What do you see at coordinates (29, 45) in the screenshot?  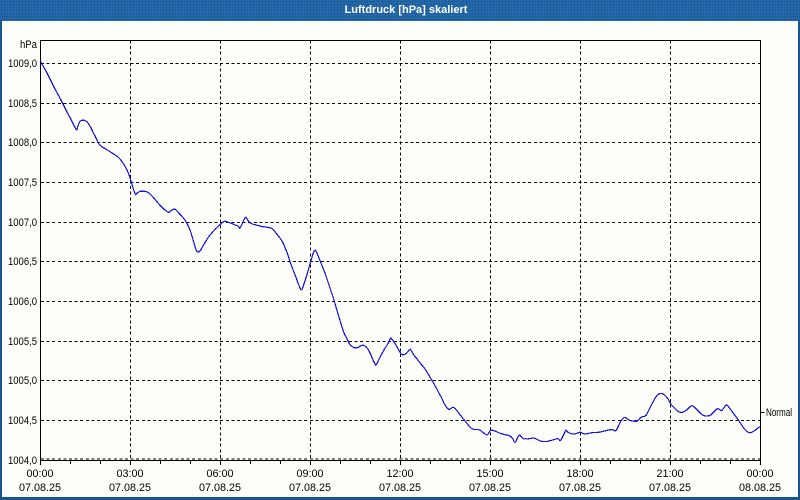 I see `svg-text: hPa` at bounding box center [29, 45].